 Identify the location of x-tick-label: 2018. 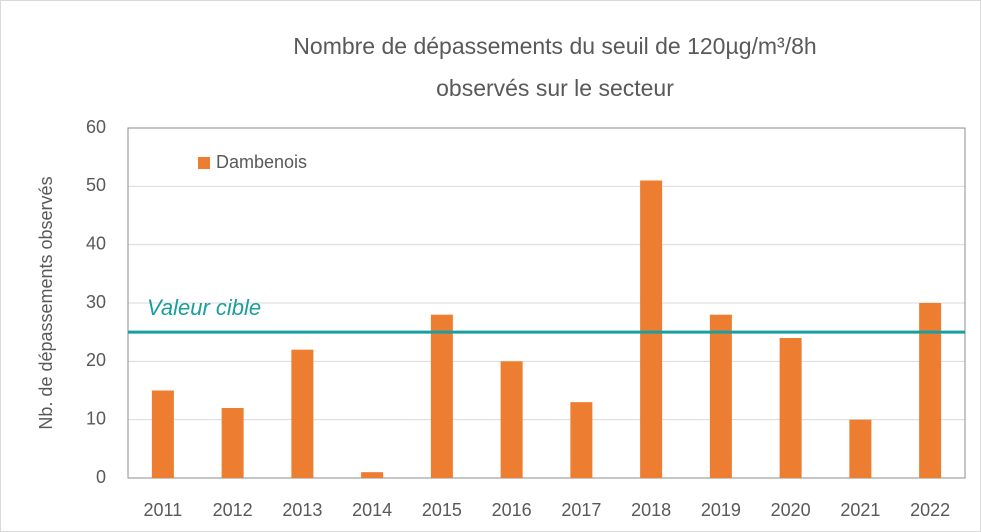
(651, 510).